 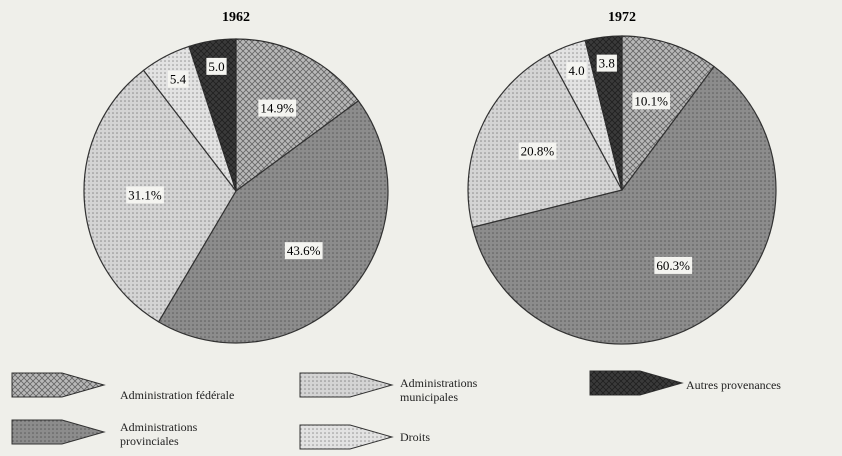 I want to click on data-label: 14.9%, so click(x=277, y=108).